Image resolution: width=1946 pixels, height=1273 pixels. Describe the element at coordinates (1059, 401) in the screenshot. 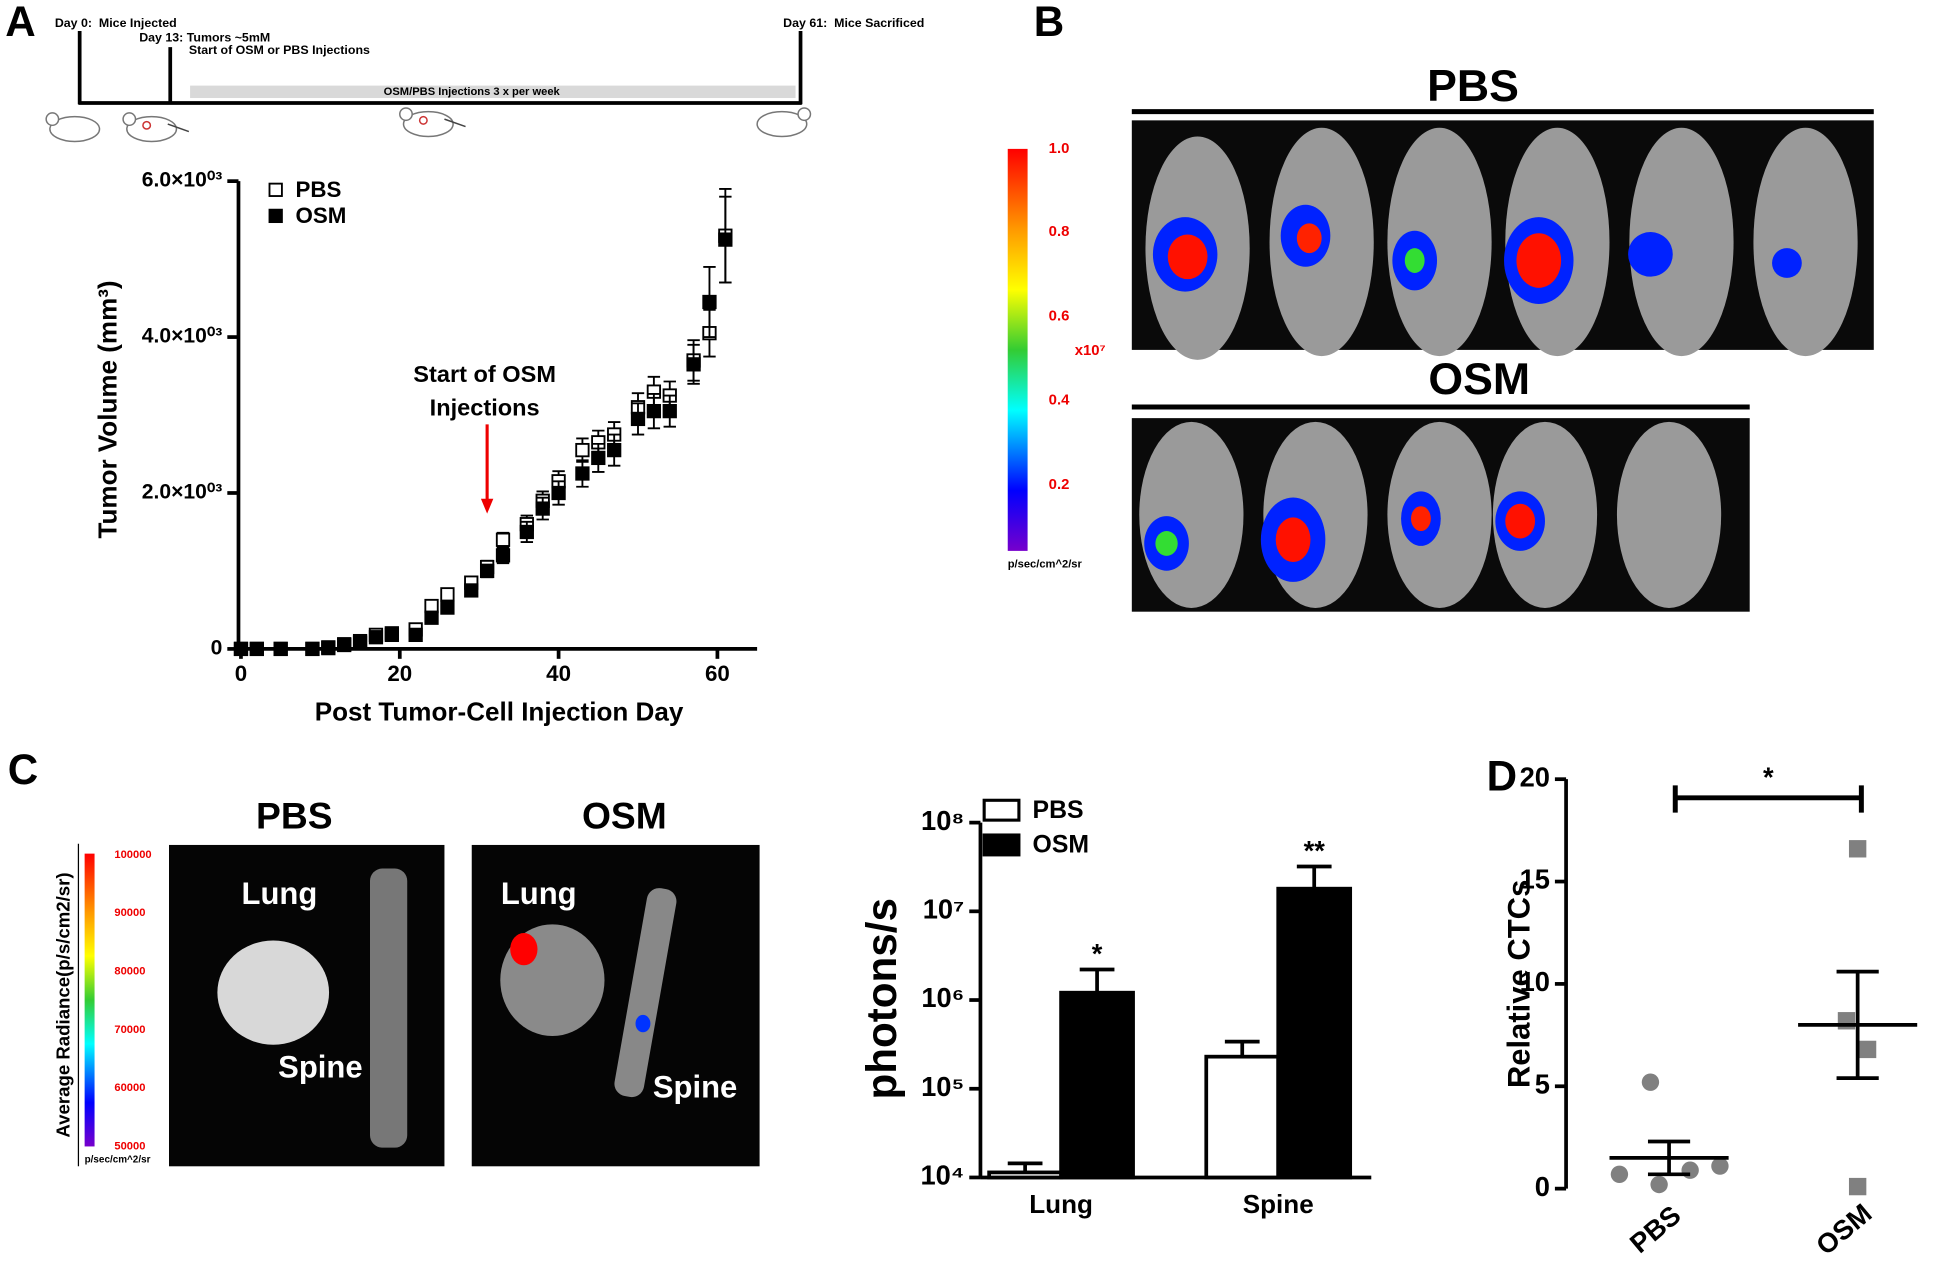

I see `colorbar-tick: 0.4` at that location.